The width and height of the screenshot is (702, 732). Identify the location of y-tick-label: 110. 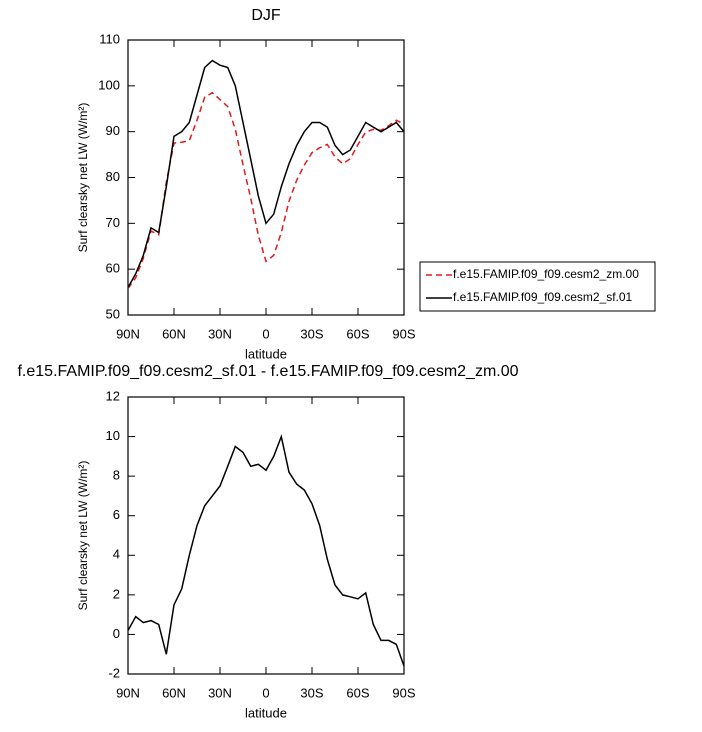
(109, 38).